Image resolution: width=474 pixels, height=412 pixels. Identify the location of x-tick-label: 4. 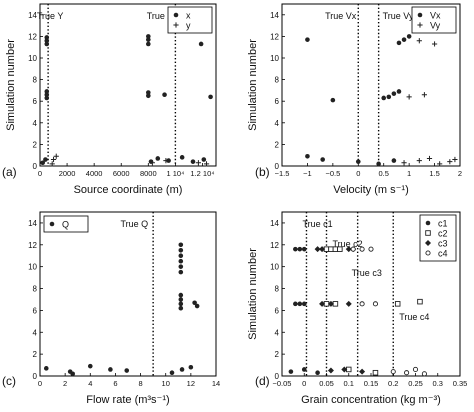
(90, 383).